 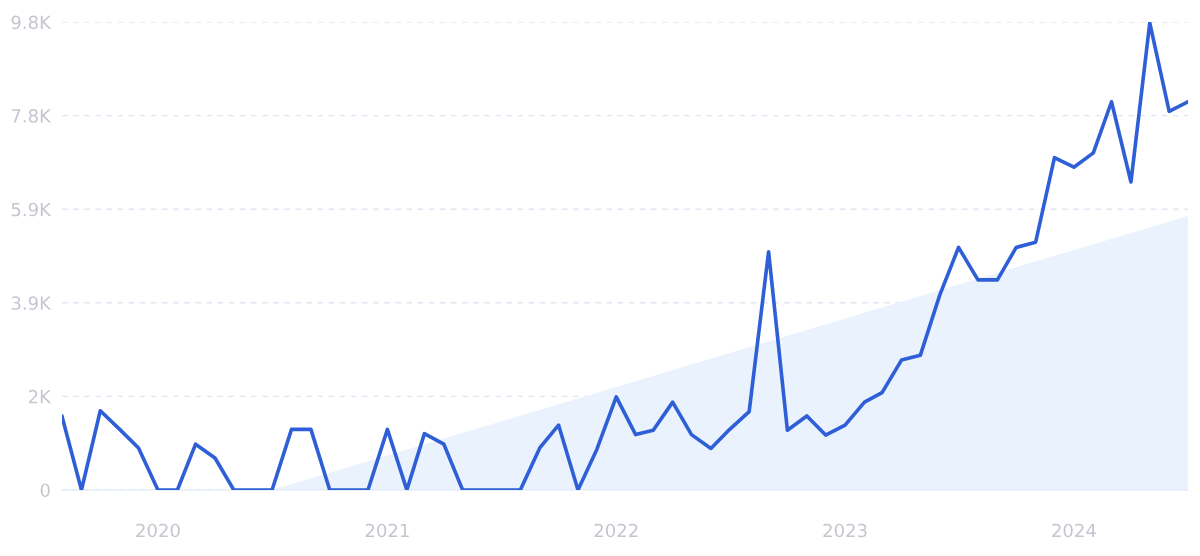 I want to click on x-tick-label: 2021, so click(x=387, y=530).